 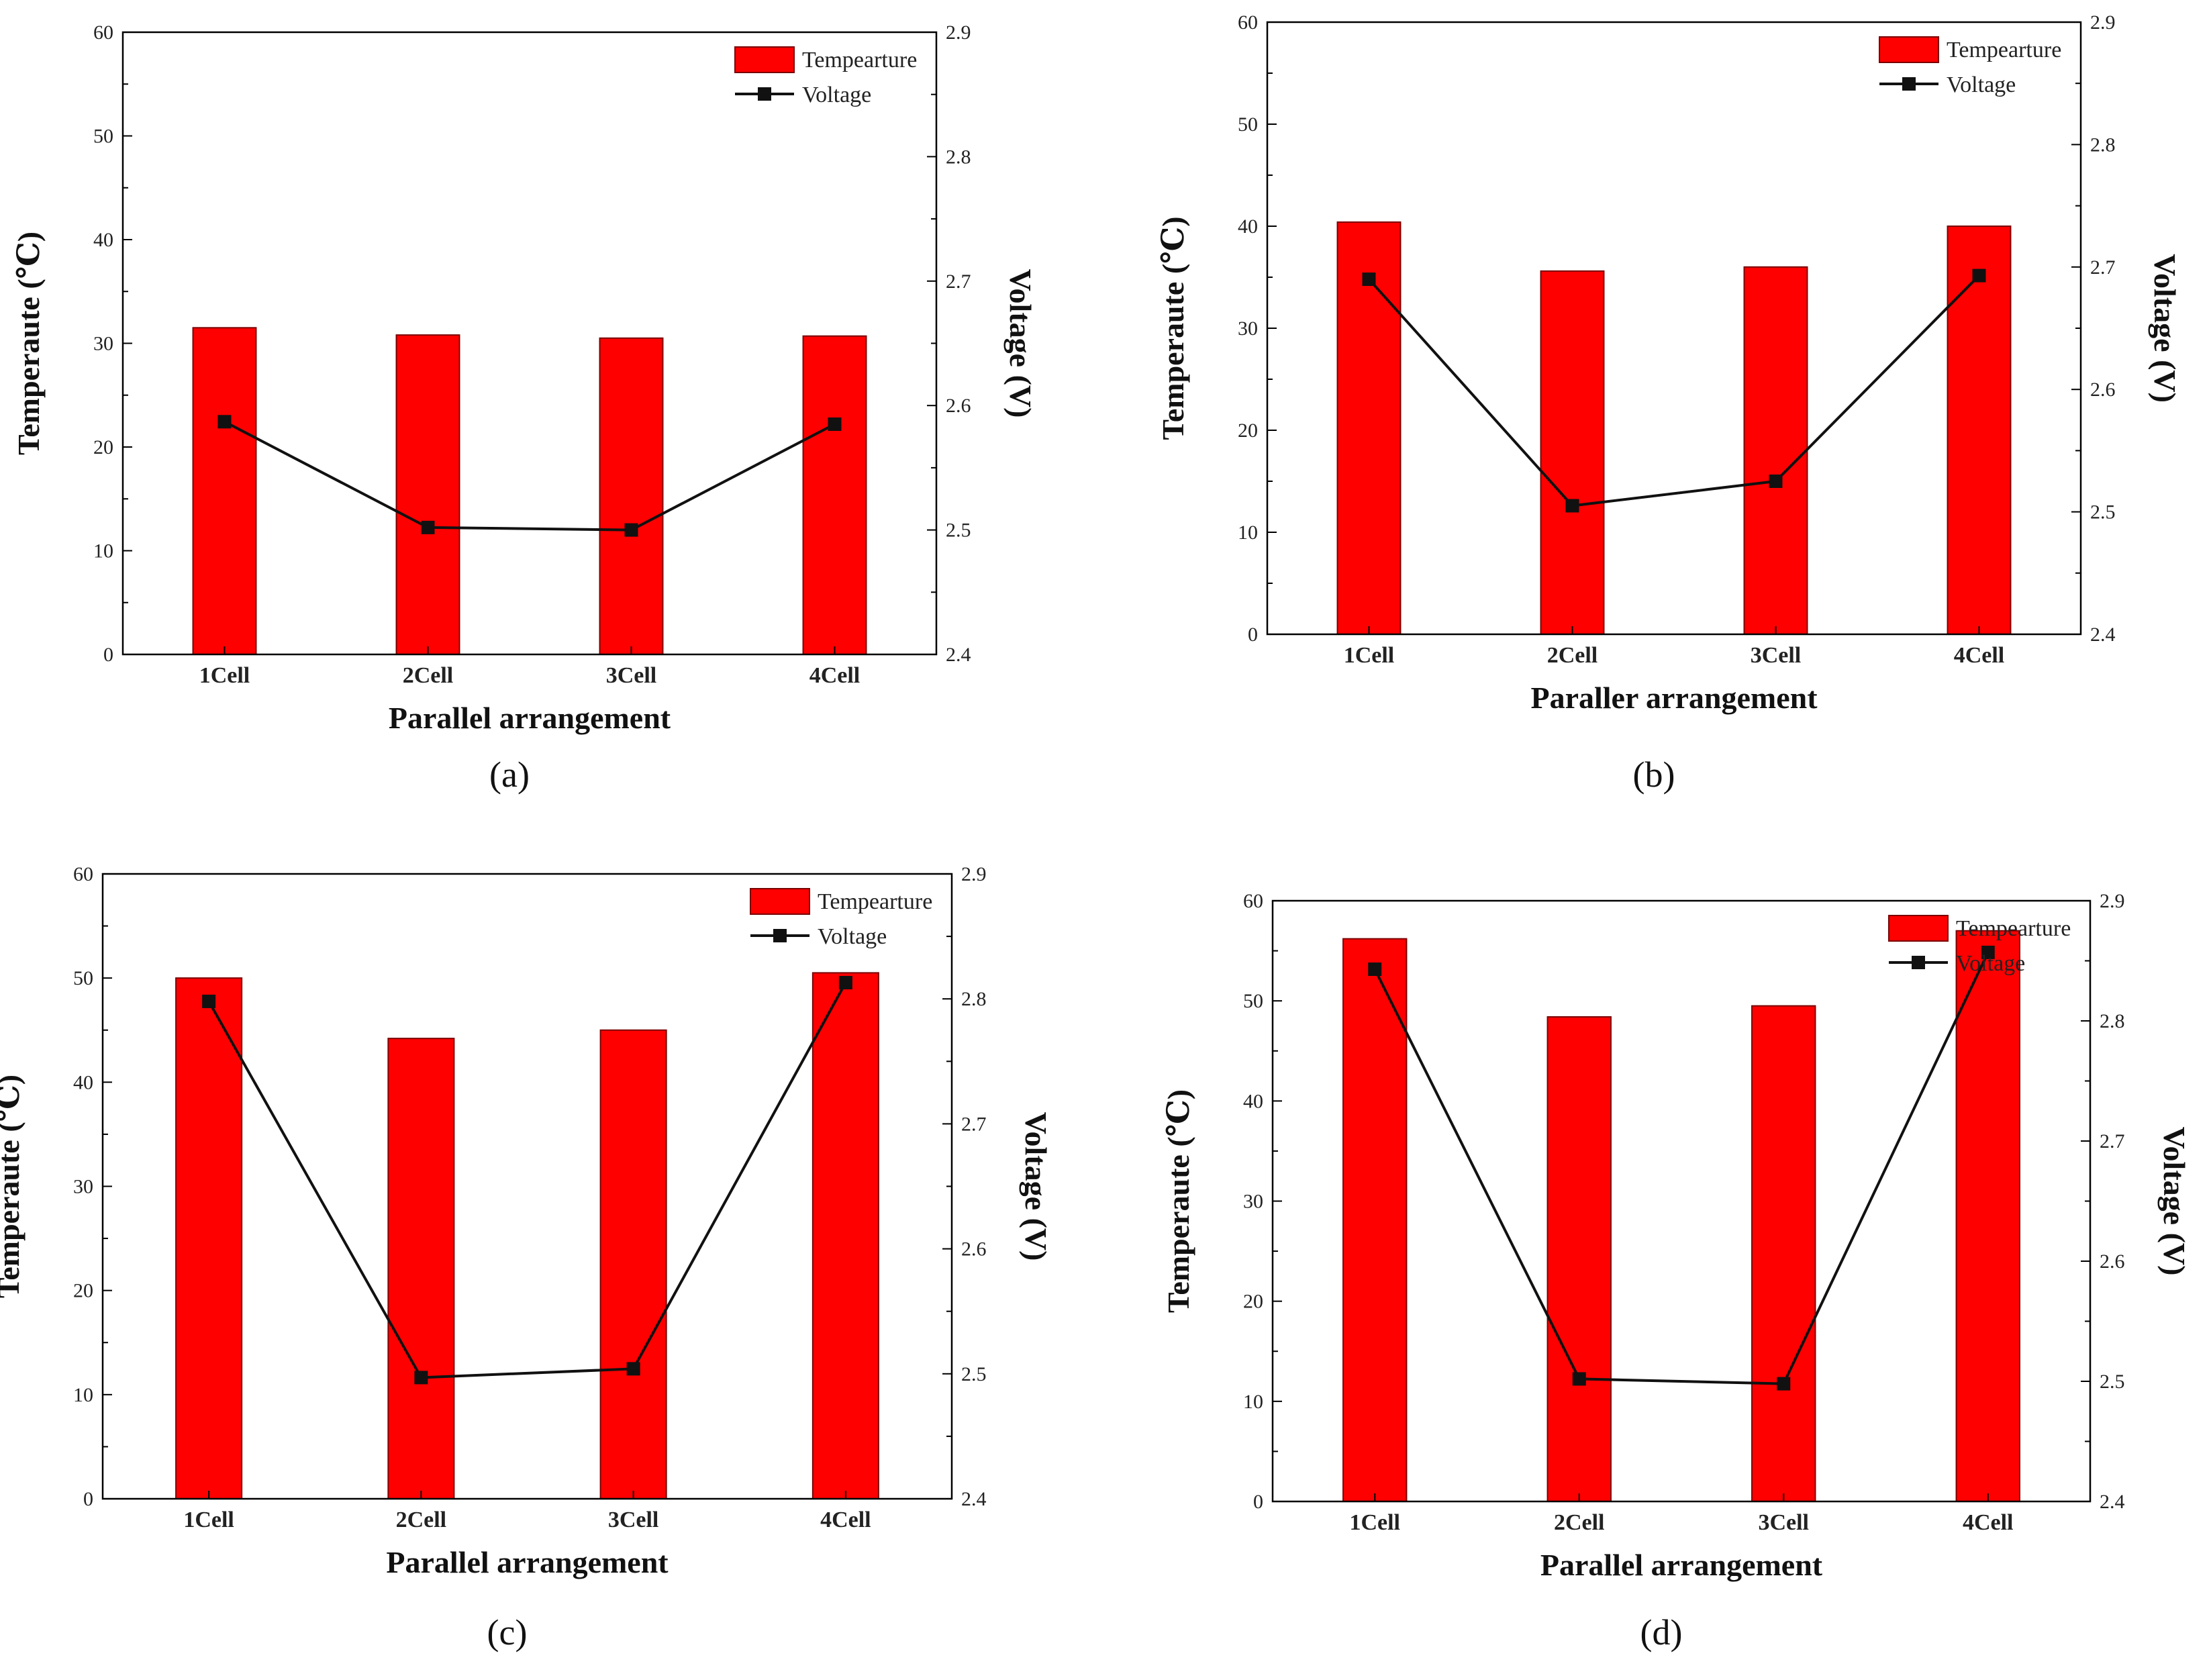 I want to click on panel-label: (b), so click(x=1654, y=775).